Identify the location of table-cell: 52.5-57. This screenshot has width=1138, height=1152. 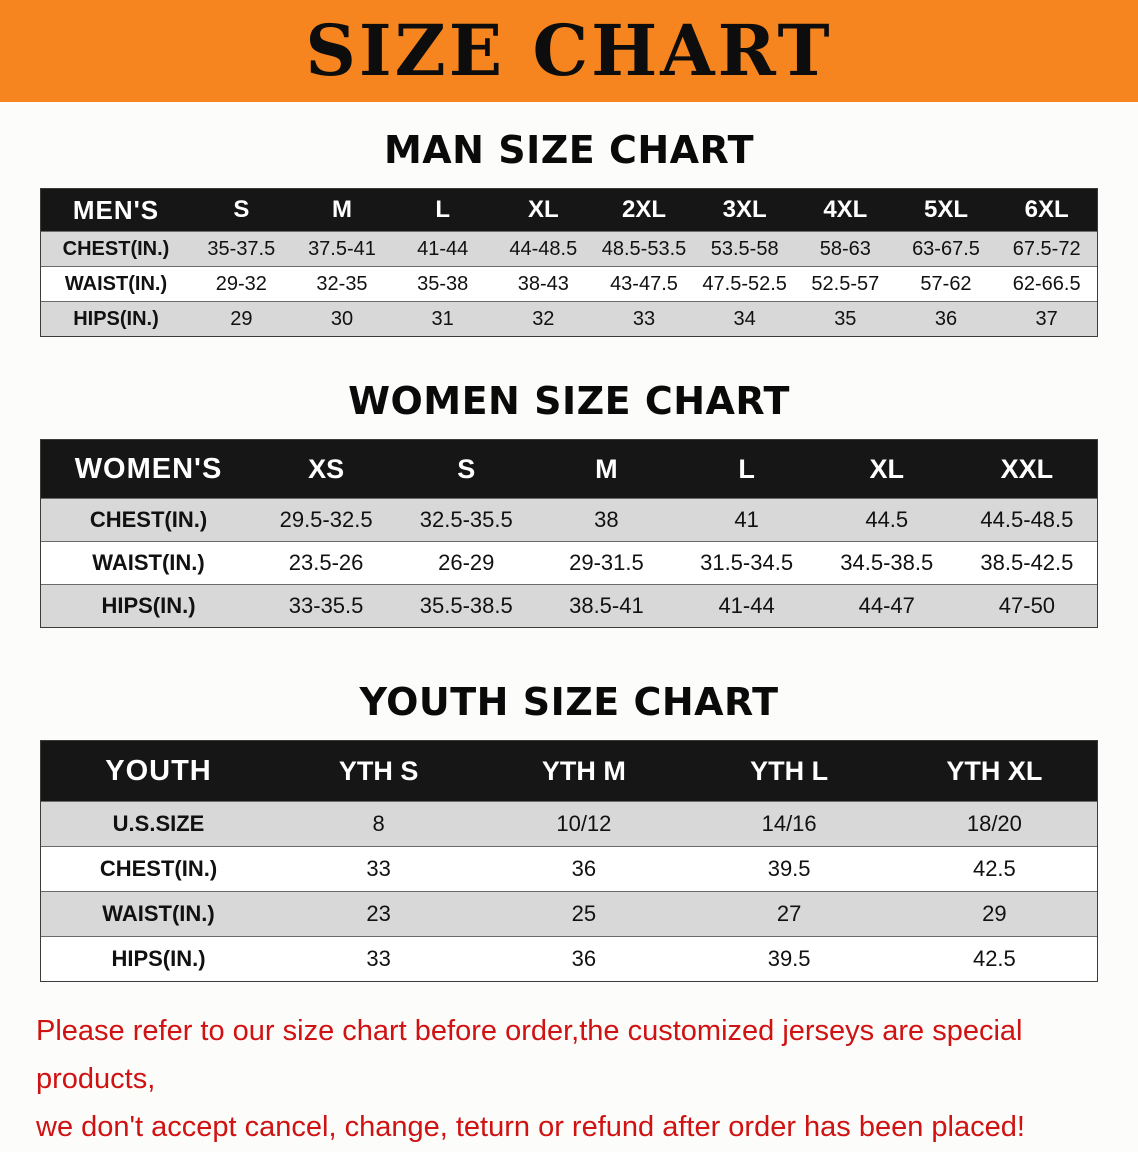
(845, 283).